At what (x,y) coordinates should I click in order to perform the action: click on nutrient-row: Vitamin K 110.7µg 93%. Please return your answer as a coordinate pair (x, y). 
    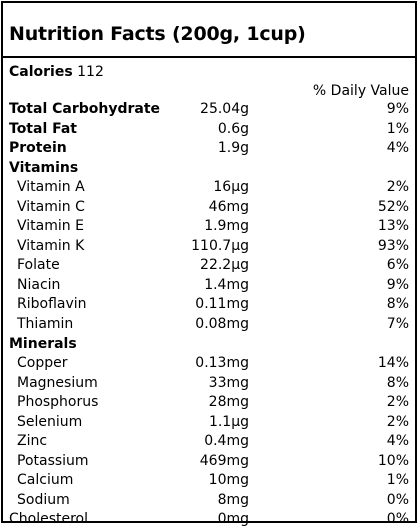
    Looking at the image, I should click on (209, 247).